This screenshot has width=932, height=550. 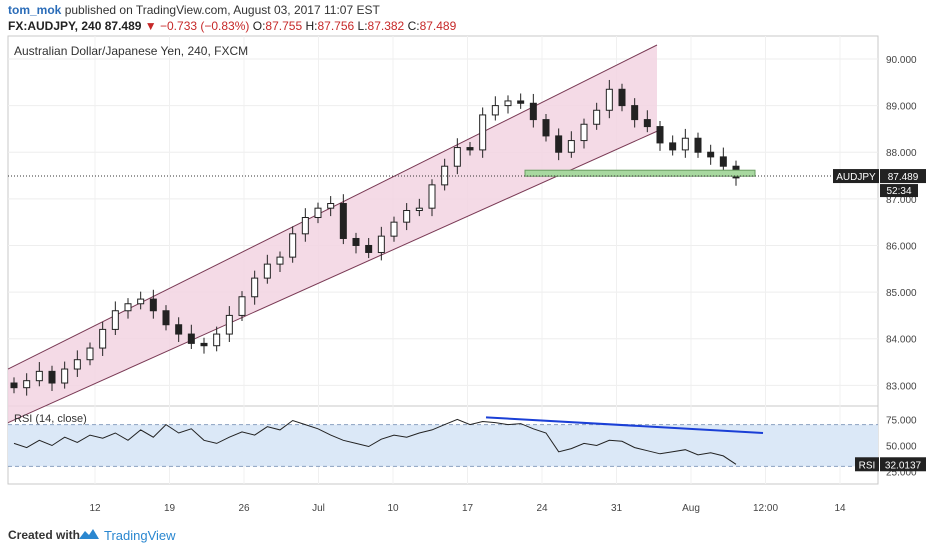 What do you see at coordinates (259, 26) in the screenshot?
I see `open-label: O:` at bounding box center [259, 26].